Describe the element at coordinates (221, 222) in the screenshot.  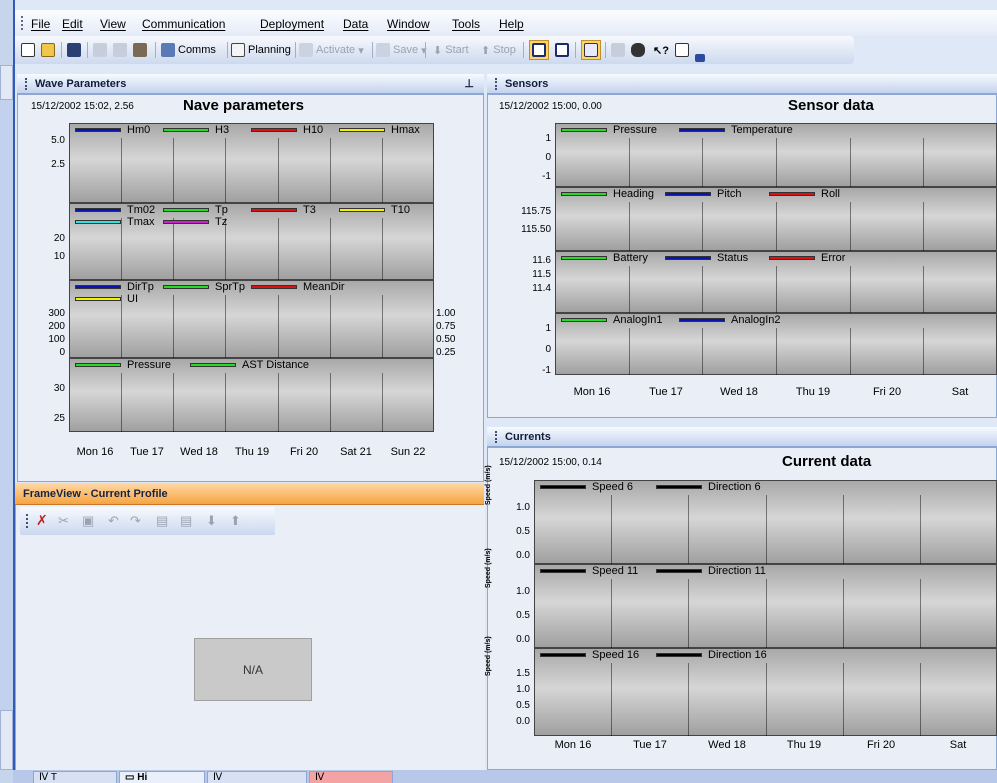
I see `legend-label: Tz` at that location.